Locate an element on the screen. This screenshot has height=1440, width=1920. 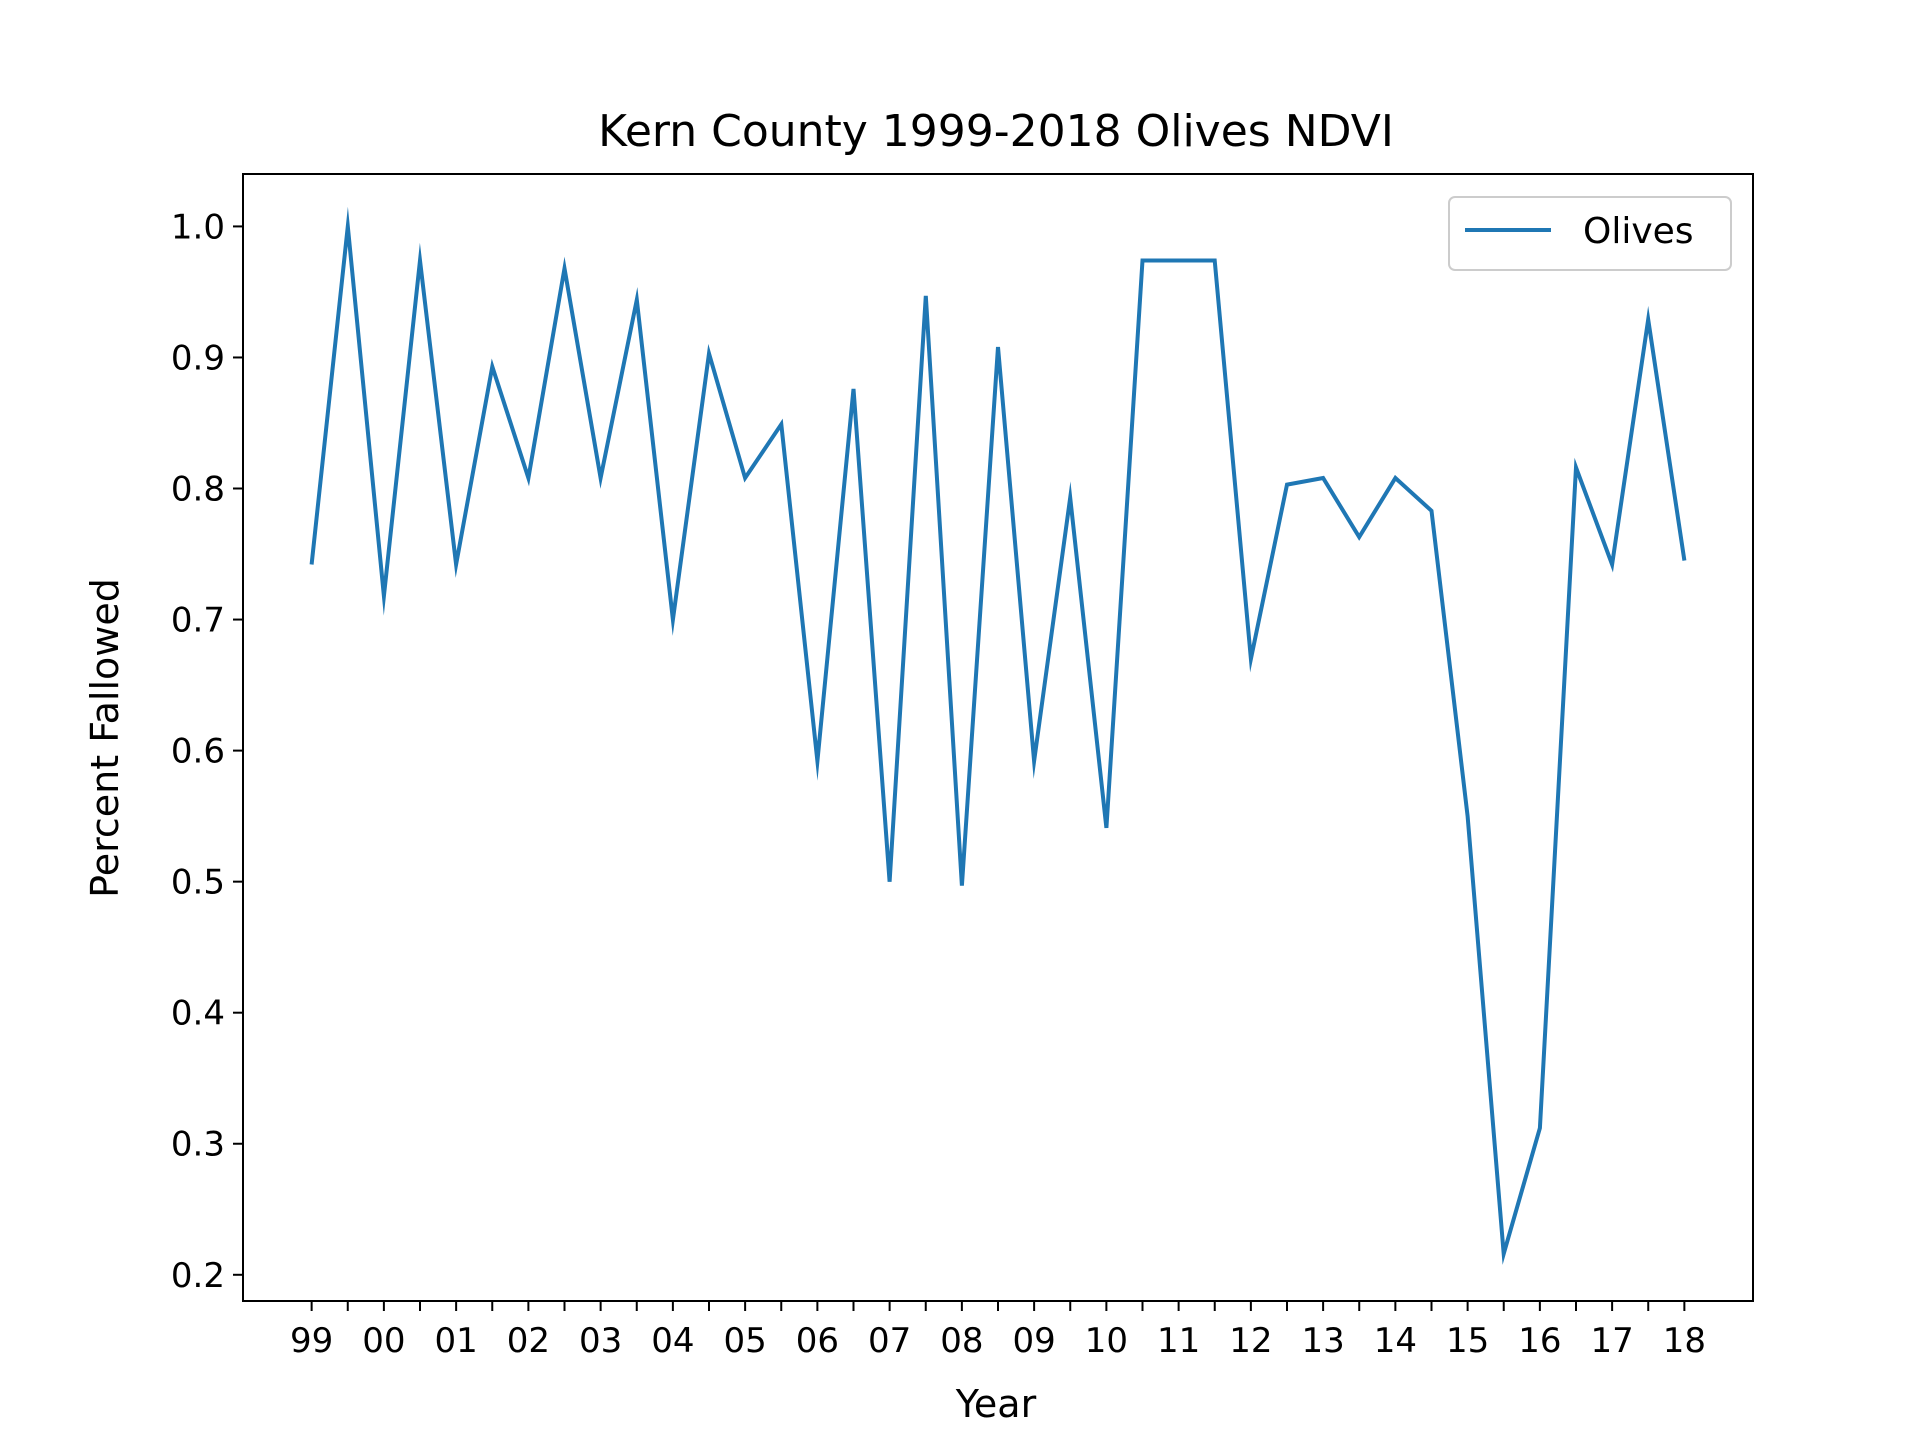
y-tick-label: 0.3 is located at coordinates (198, 1145).